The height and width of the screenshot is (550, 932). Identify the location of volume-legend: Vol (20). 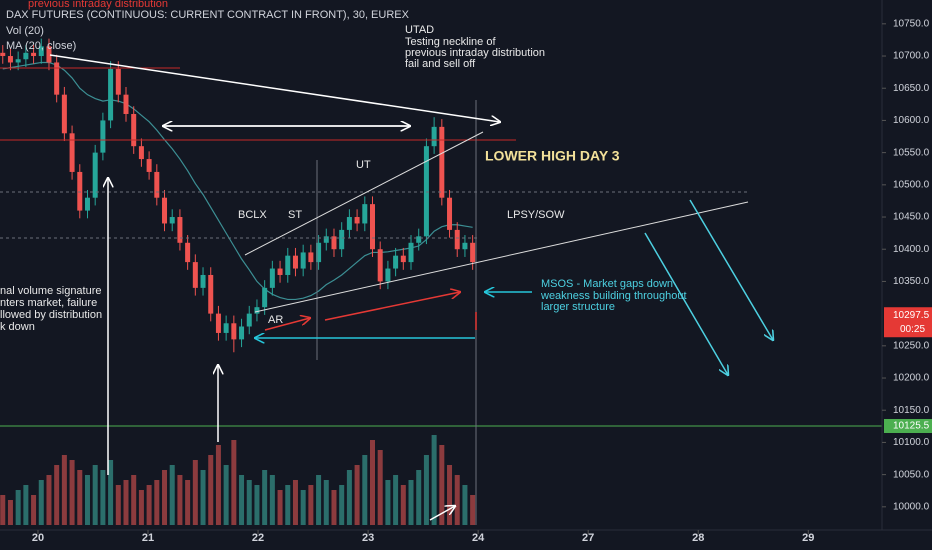
(25, 31).